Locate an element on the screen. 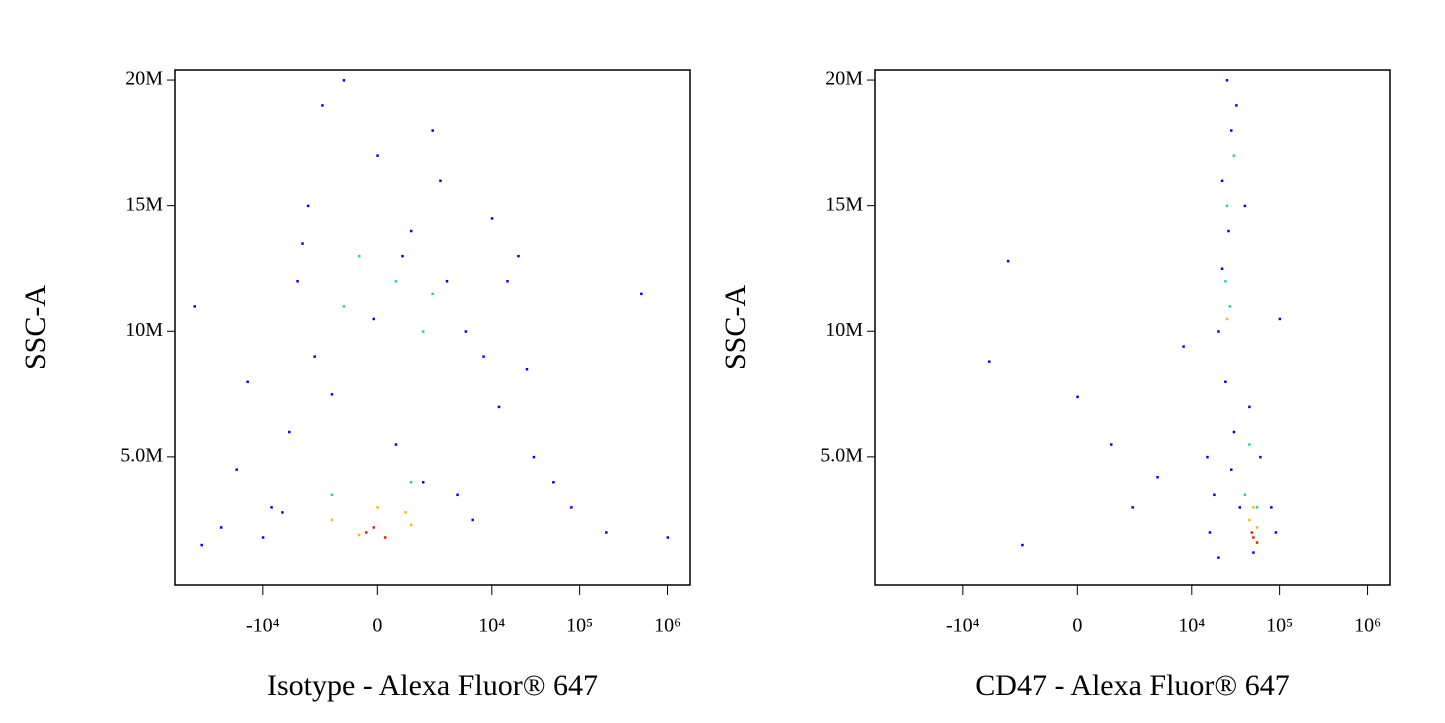 The height and width of the screenshot is (723, 1445). x-axis-label: Isotype - Alexa Fluor® 647 is located at coordinates (432, 685).